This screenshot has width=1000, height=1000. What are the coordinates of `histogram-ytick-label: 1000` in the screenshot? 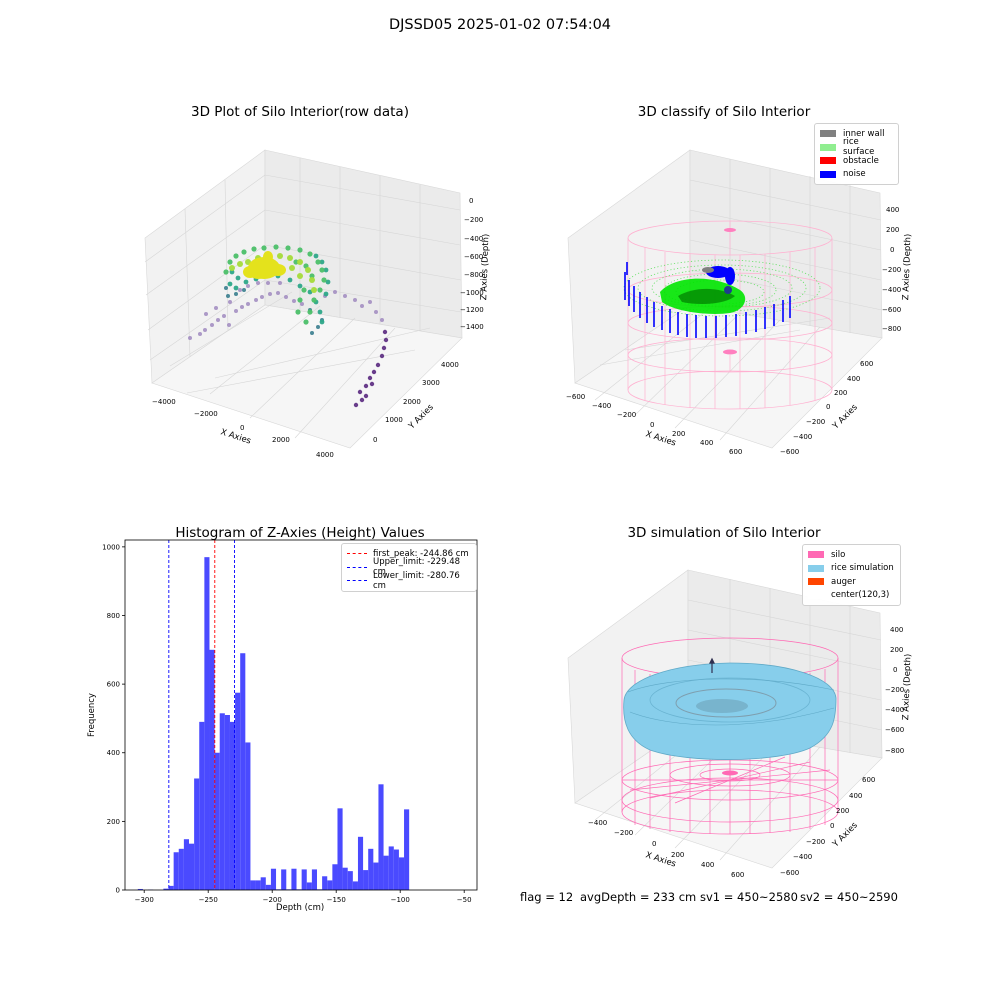 It's located at (111, 547).